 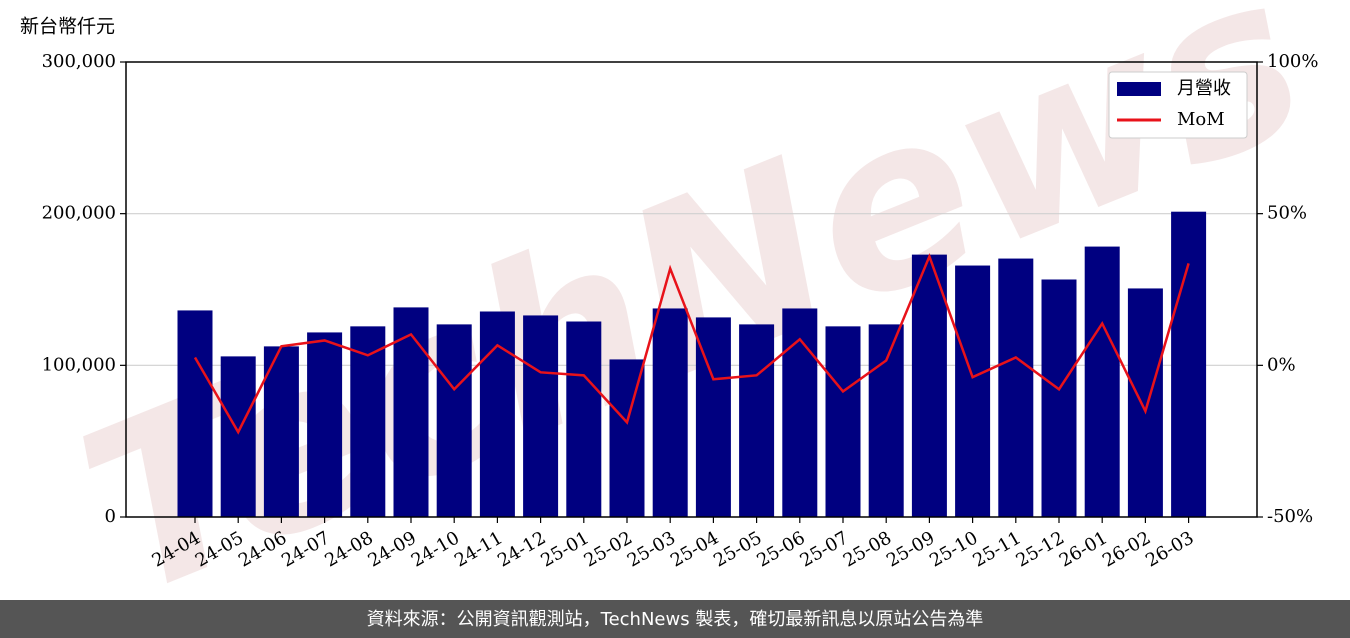 I want to click on x-tick-label: 25-12, so click(x=1040, y=549).